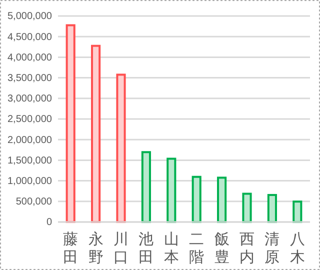 The height and width of the screenshot is (270, 320). I want to click on x-tick-label: 二階, so click(196, 248).